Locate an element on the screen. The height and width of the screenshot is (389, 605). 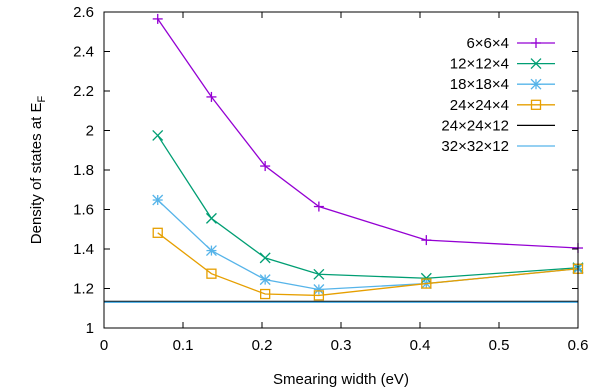
legend-label-0: 6×6×4 is located at coordinates (487, 43).